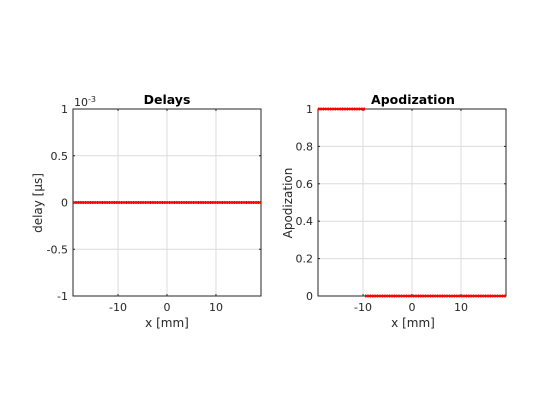 The height and width of the screenshot is (420, 560). I want to click on delays-y-tick-label: 0.5, so click(60, 156).